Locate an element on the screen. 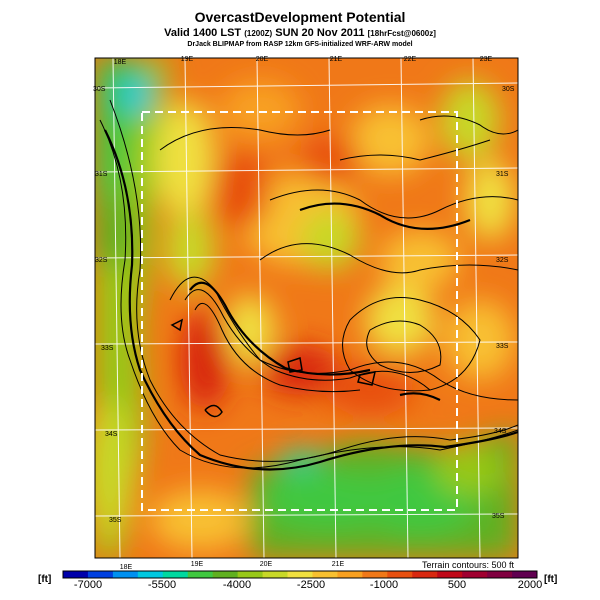  colorbar-label: 2000 is located at coordinates (530, 585).